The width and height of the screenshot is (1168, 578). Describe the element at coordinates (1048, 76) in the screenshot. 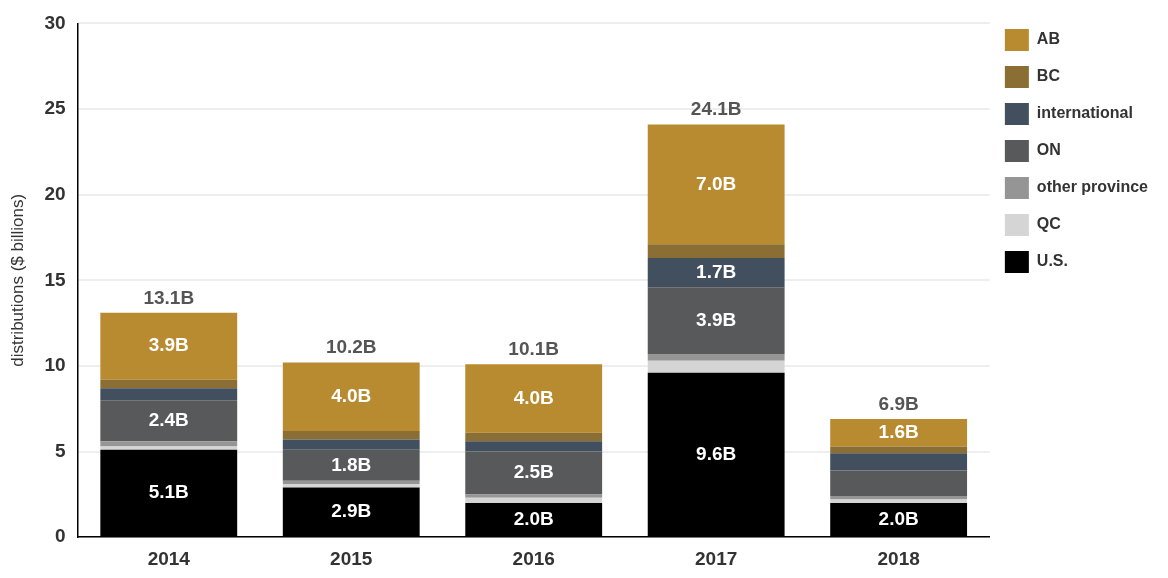

I see `legend-label: BC` at that location.